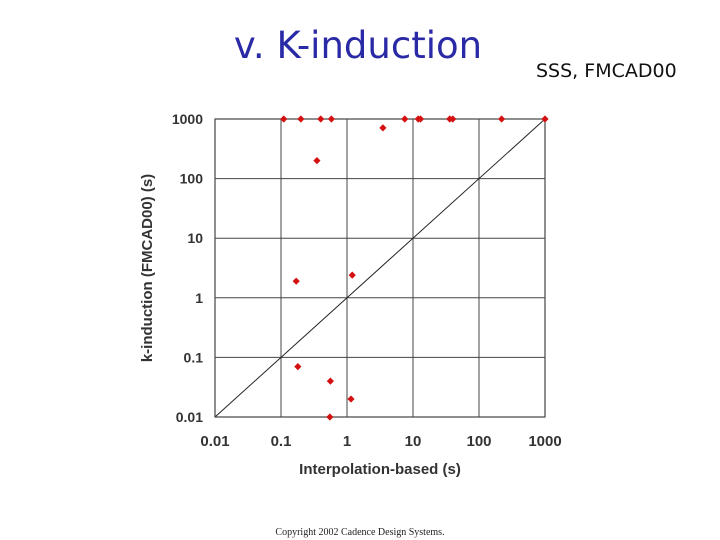 This screenshot has height=540, width=720. I want to click on x-axis-label: Interpolation-based (s), so click(380, 469).